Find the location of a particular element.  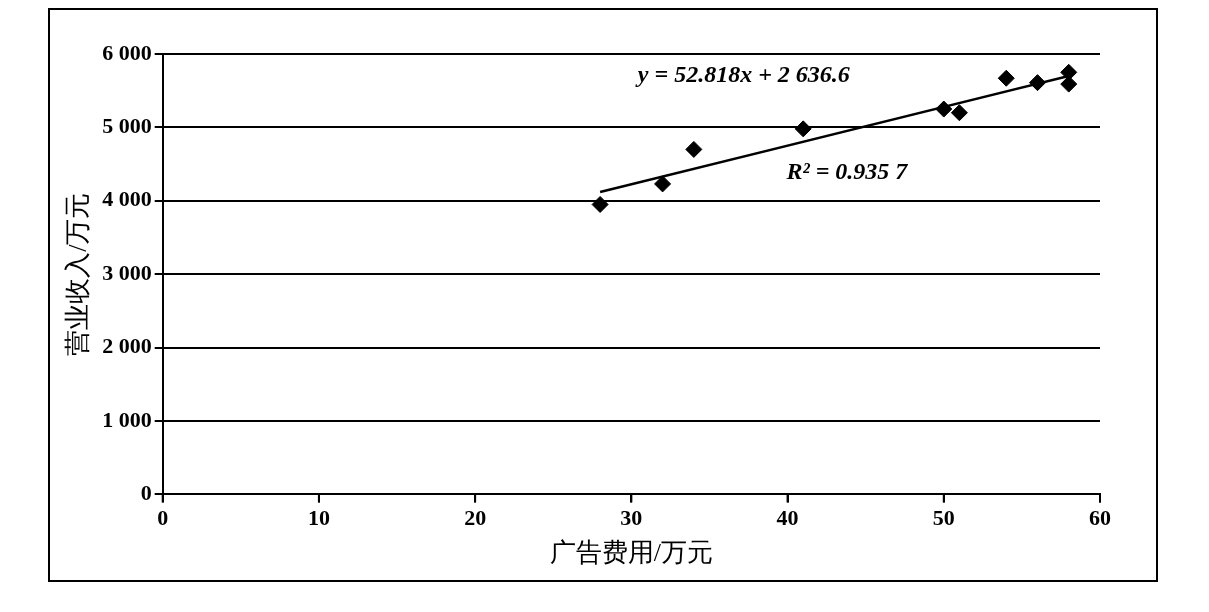

x-tick-label: 40 is located at coordinates (787, 518).